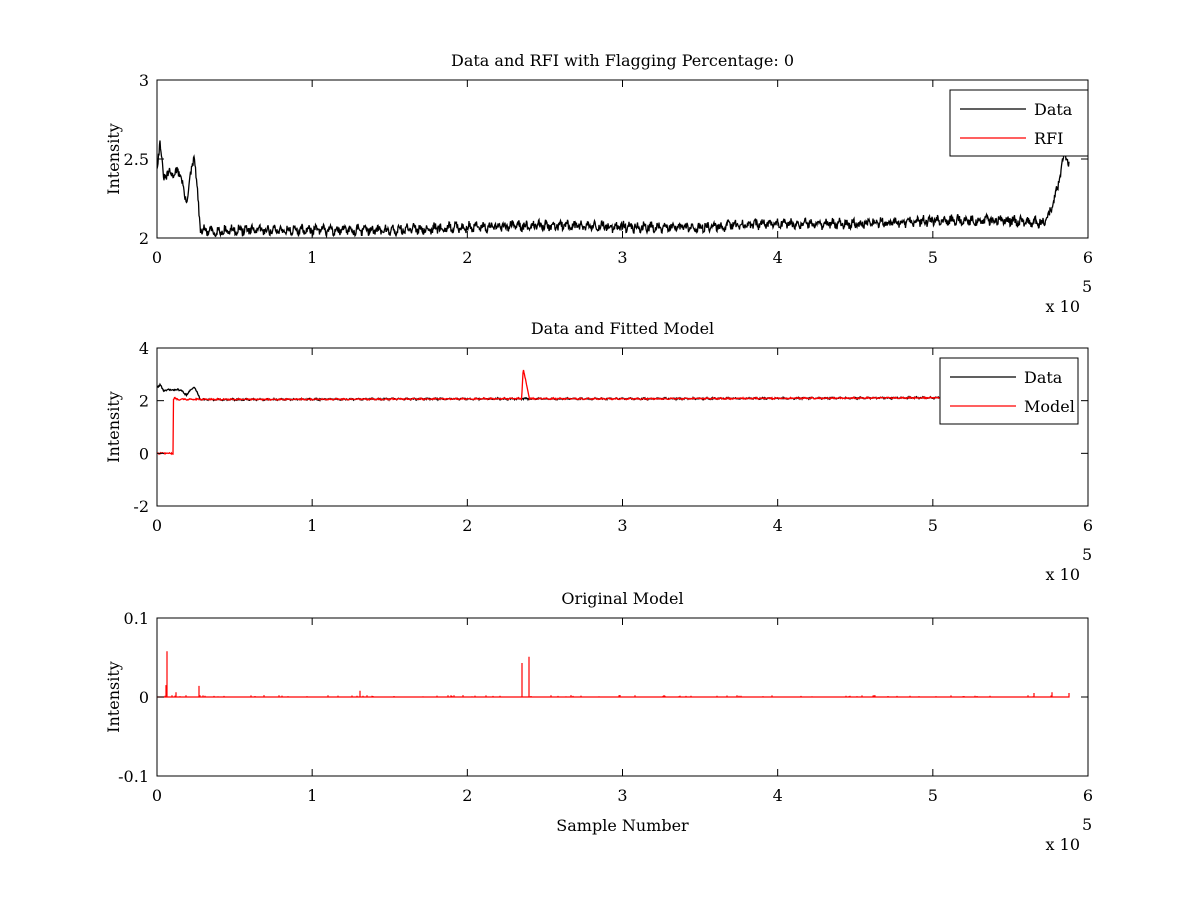 Image resolution: width=1200 pixels, height=900 pixels. I want to click on y-tick-label: -0.1, so click(133, 776).